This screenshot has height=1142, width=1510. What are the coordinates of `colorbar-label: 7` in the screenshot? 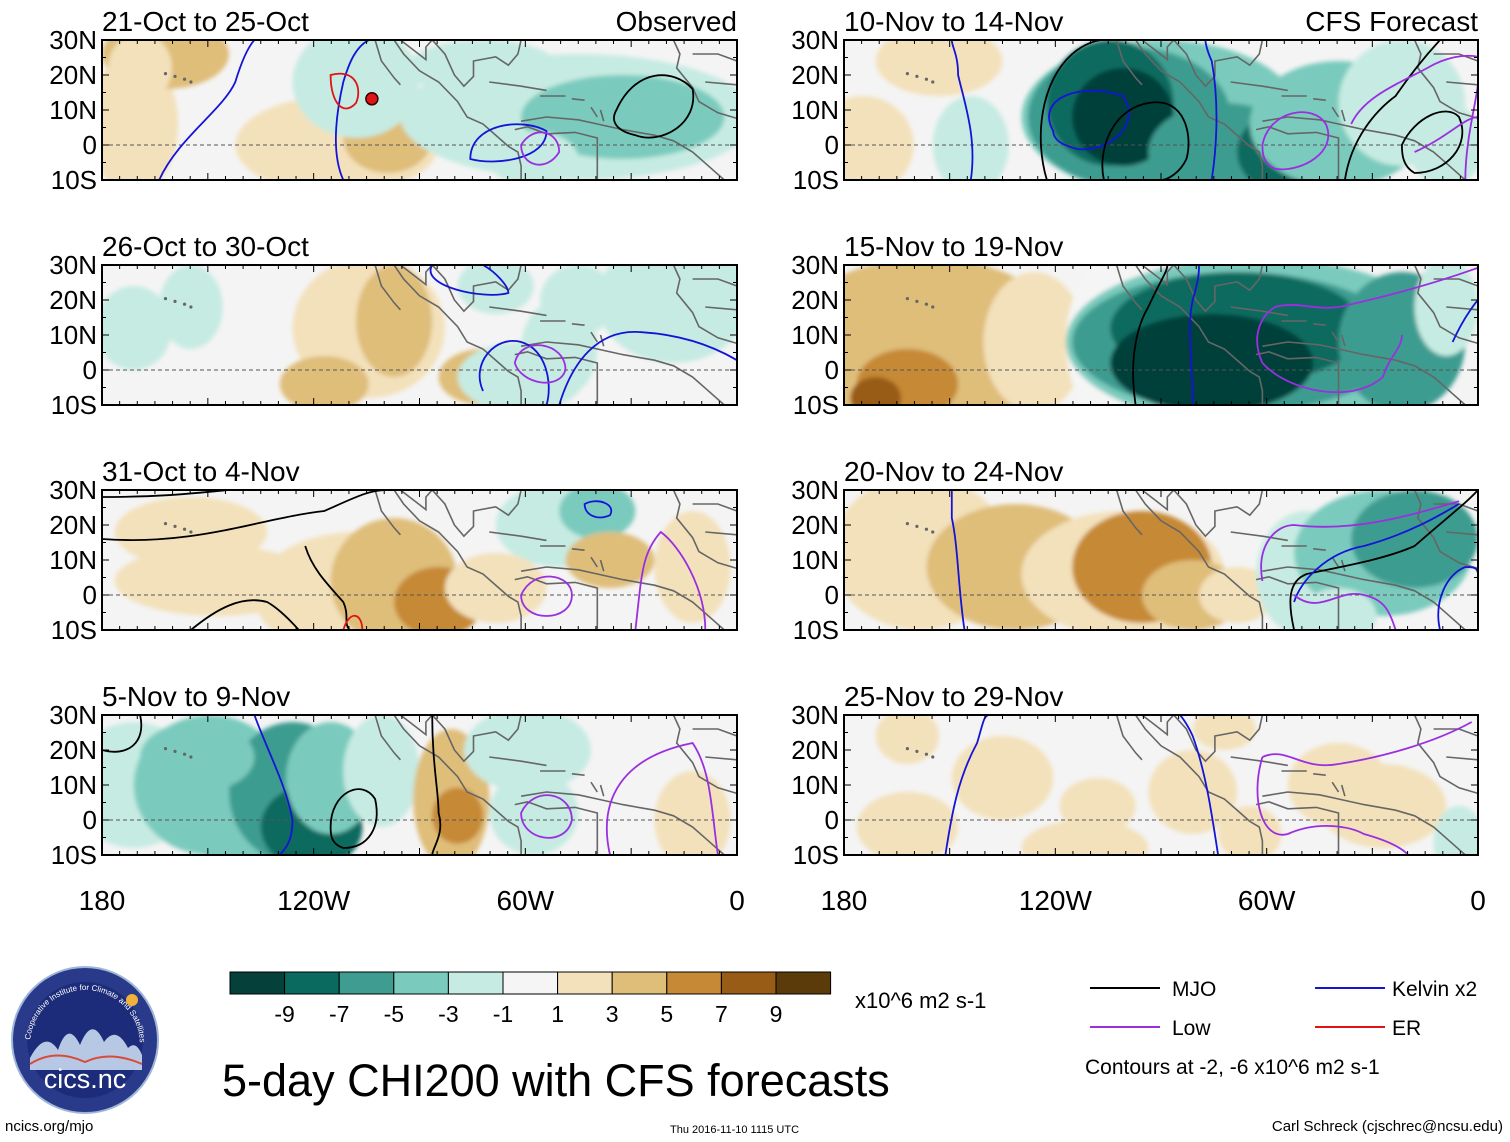 It's located at (721, 1014).